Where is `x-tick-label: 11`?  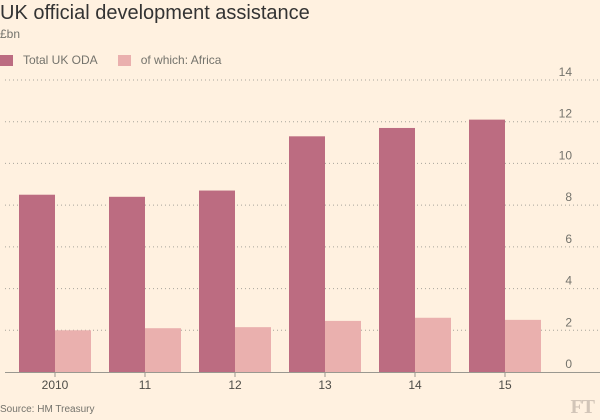 x-tick-label: 11 is located at coordinates (145, 385).